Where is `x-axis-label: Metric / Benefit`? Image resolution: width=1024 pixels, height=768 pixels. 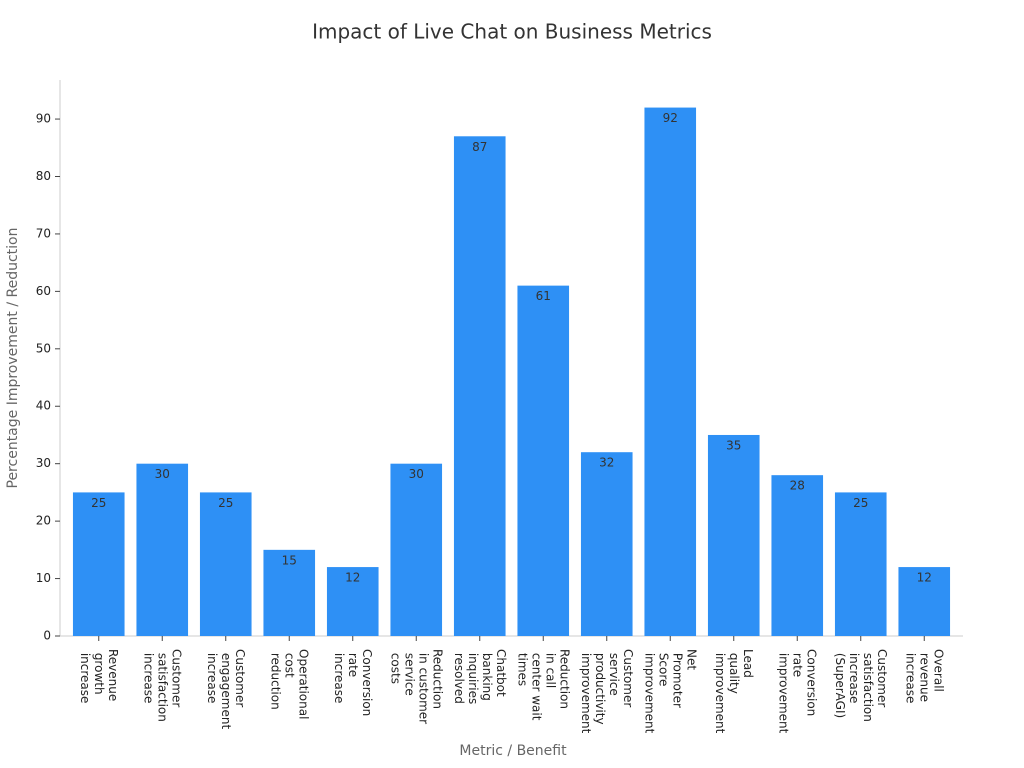
x-axis-label: Metric / Benefit is located at coordinates (513, 751).